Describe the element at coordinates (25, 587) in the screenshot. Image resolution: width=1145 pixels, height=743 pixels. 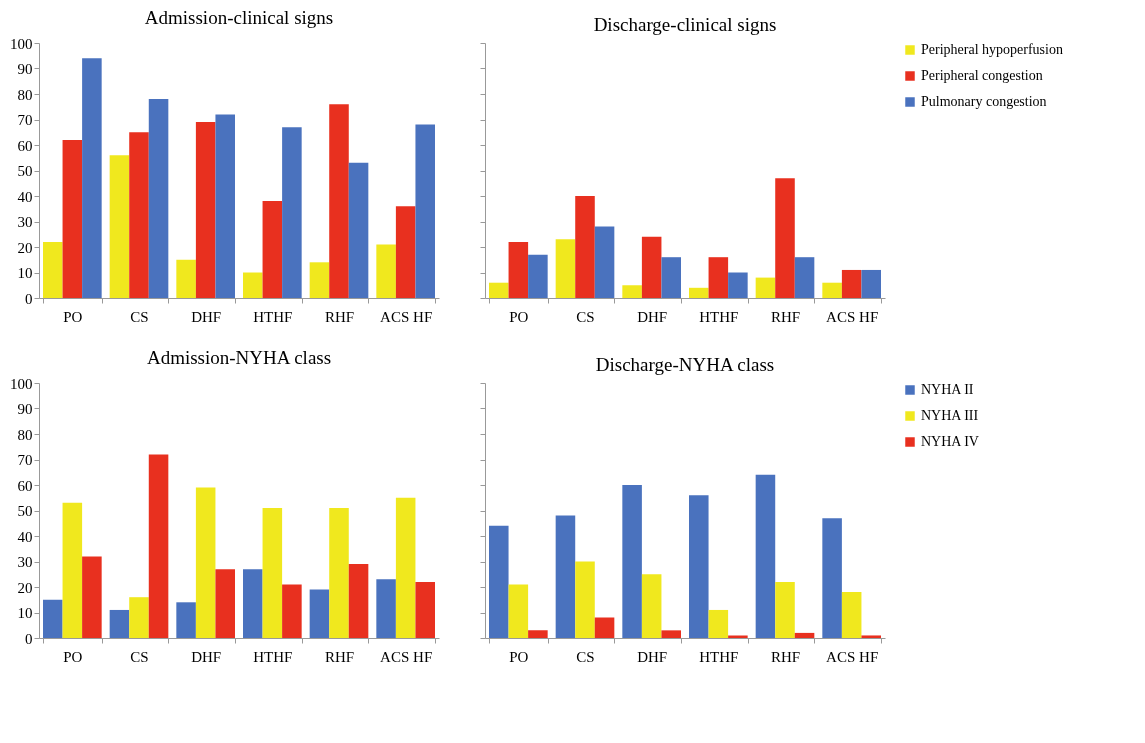
I see `y-tick-label: 20` at that location.